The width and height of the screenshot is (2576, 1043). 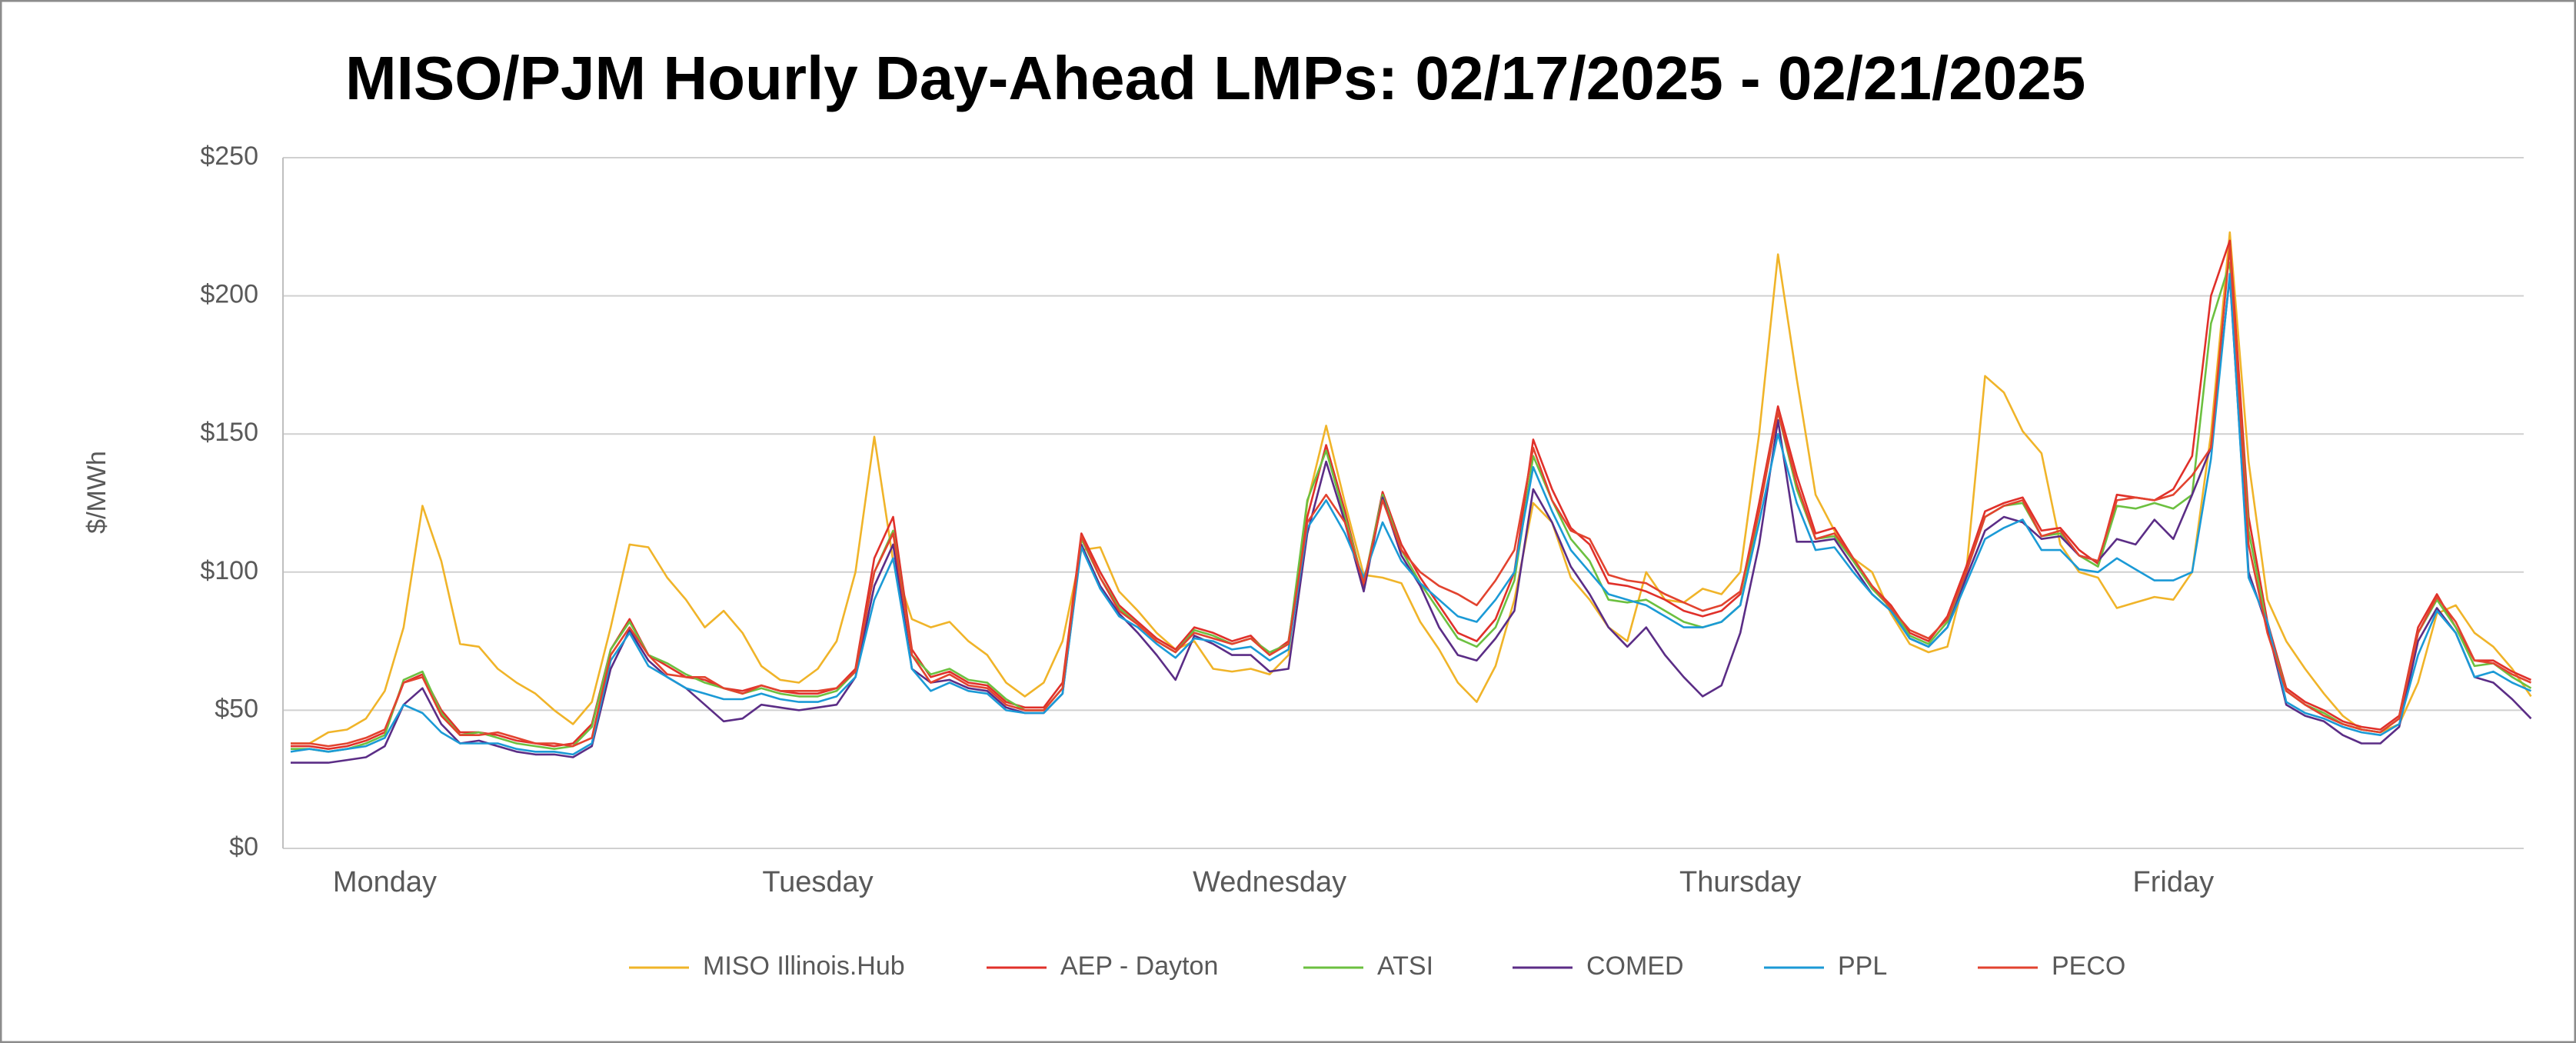 I want to click on x-tick-label: Monday, so click(x=385, y=882).